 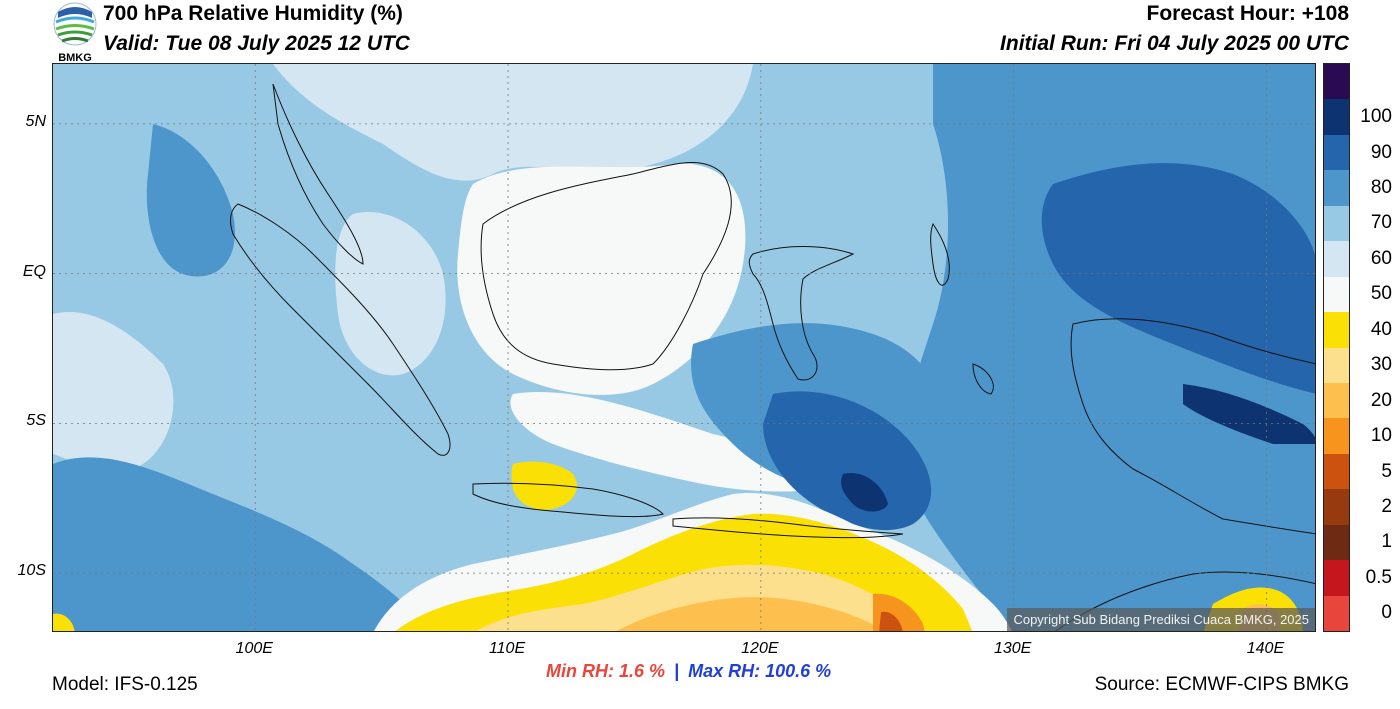 I want to click on malay-peninsula-coast, so click(x=318, y=174).